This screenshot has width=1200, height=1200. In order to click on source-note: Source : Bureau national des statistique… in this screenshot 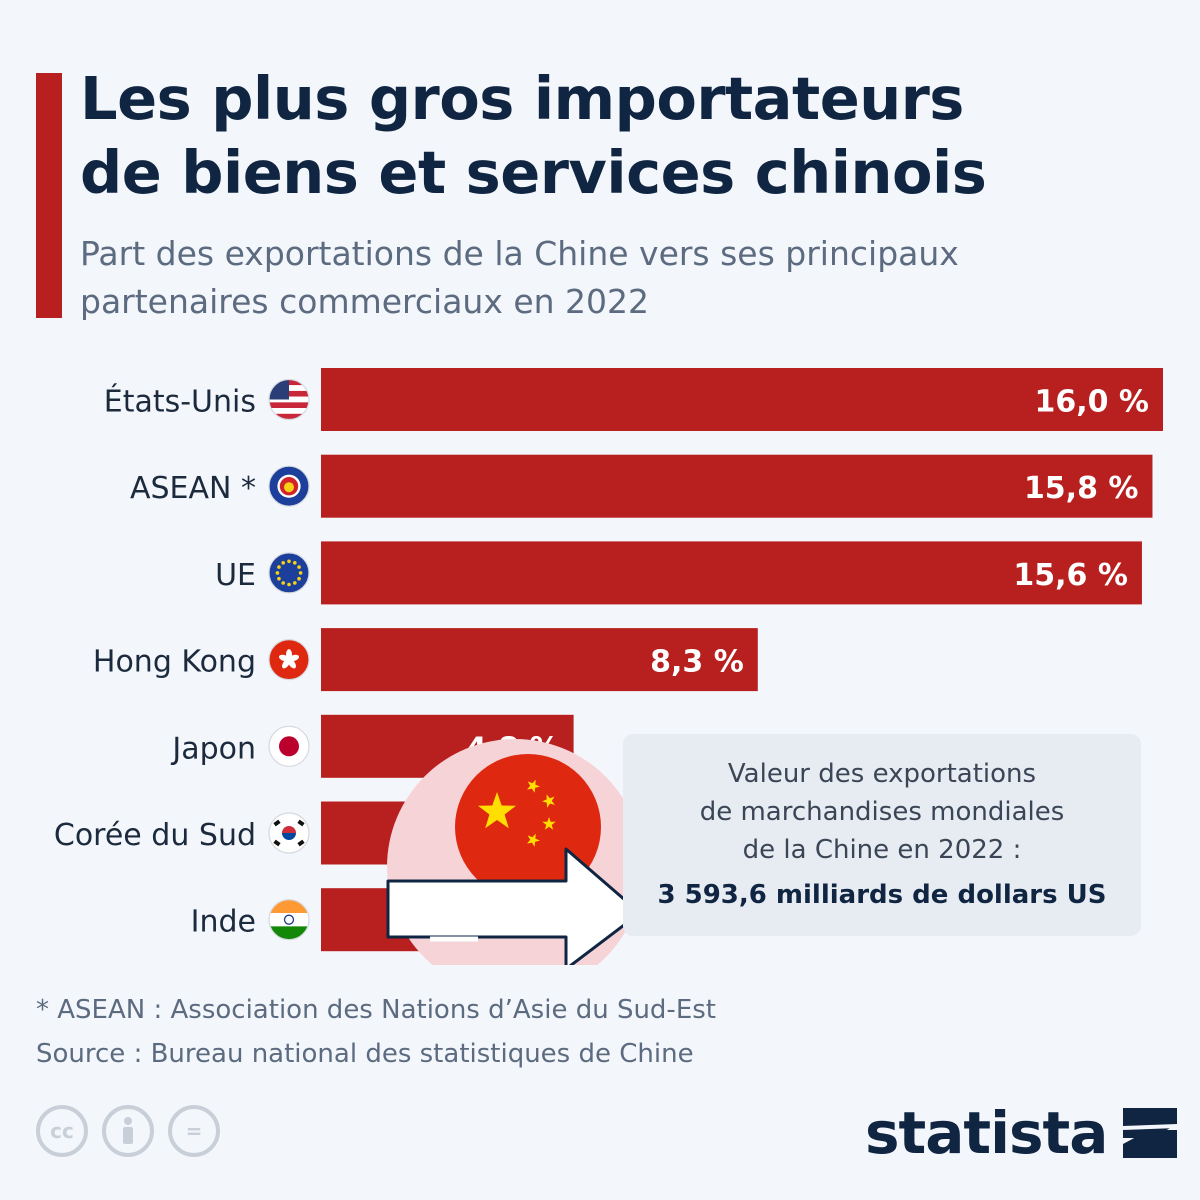, I will do `click(365, 1054)`.